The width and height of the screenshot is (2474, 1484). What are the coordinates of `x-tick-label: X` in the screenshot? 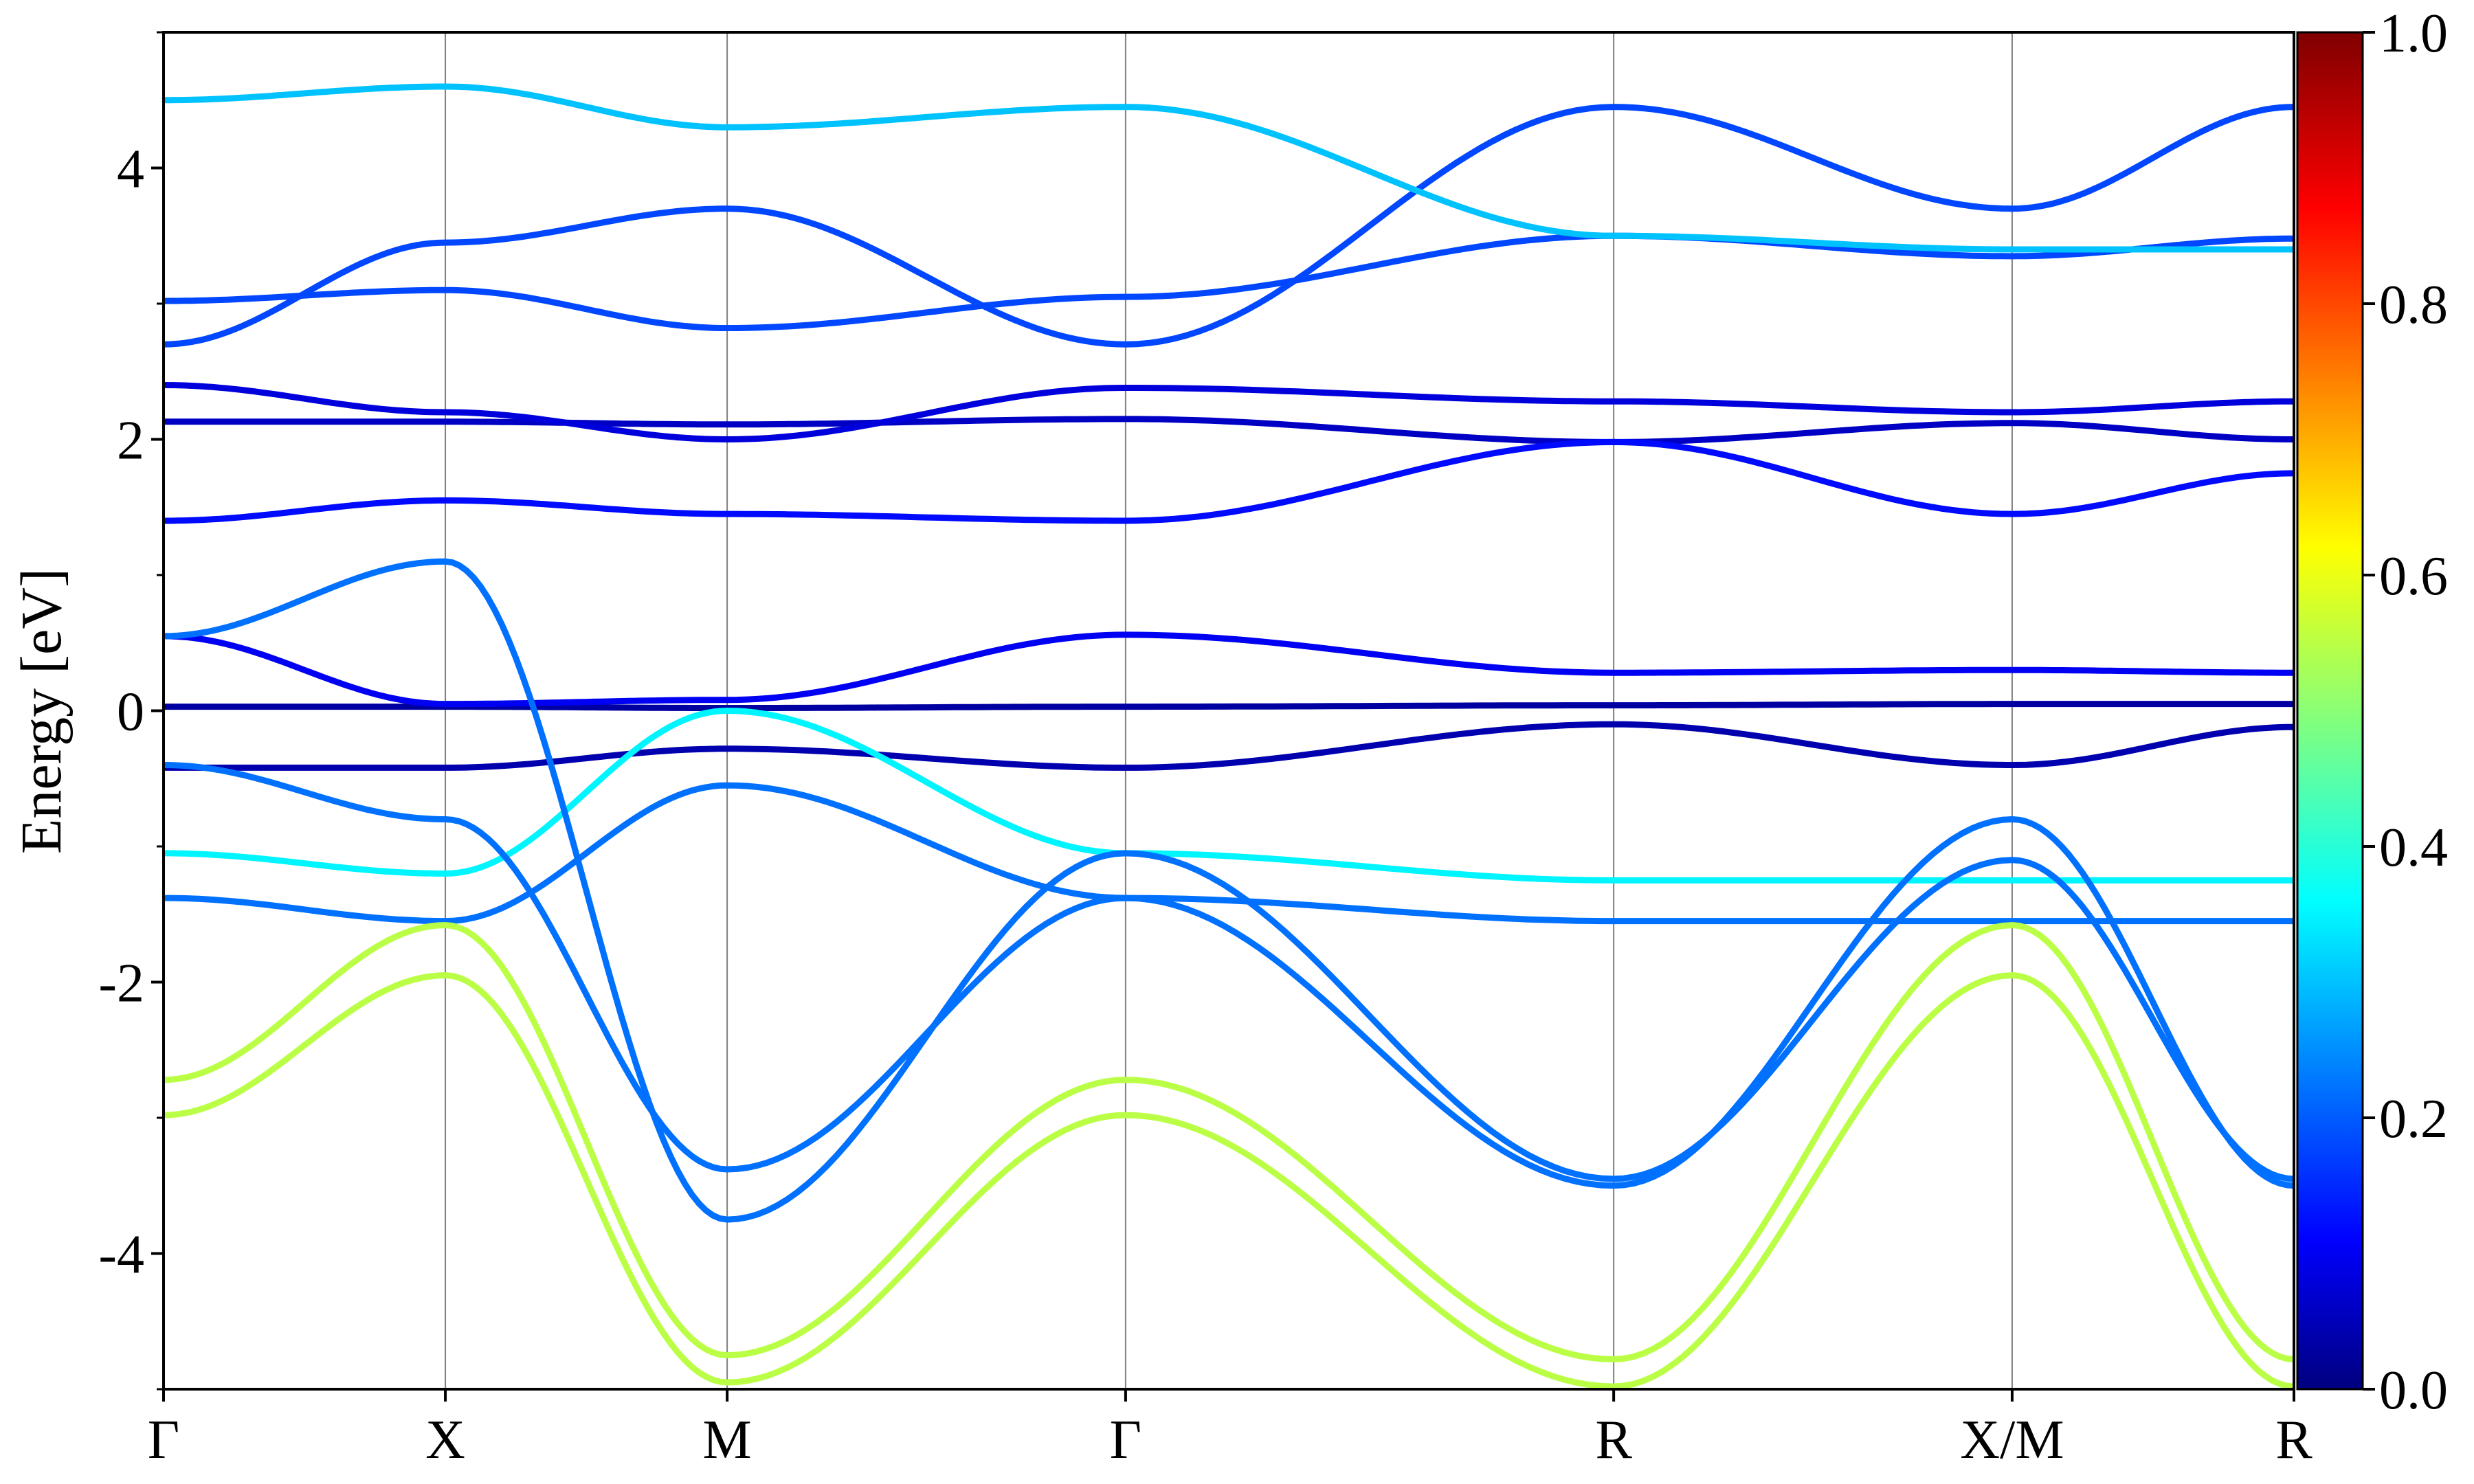 It's located at (445, 1440).